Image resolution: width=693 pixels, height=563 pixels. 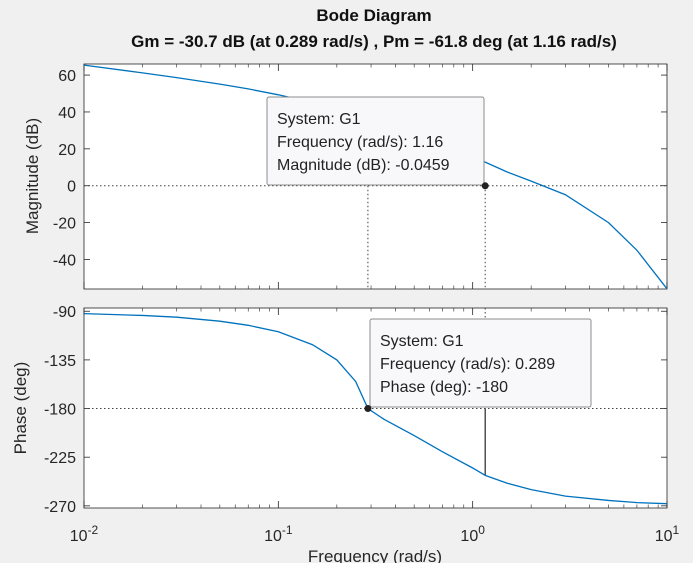 I want to click on phase-ytick-label: -180, so click(x=60, y=410).